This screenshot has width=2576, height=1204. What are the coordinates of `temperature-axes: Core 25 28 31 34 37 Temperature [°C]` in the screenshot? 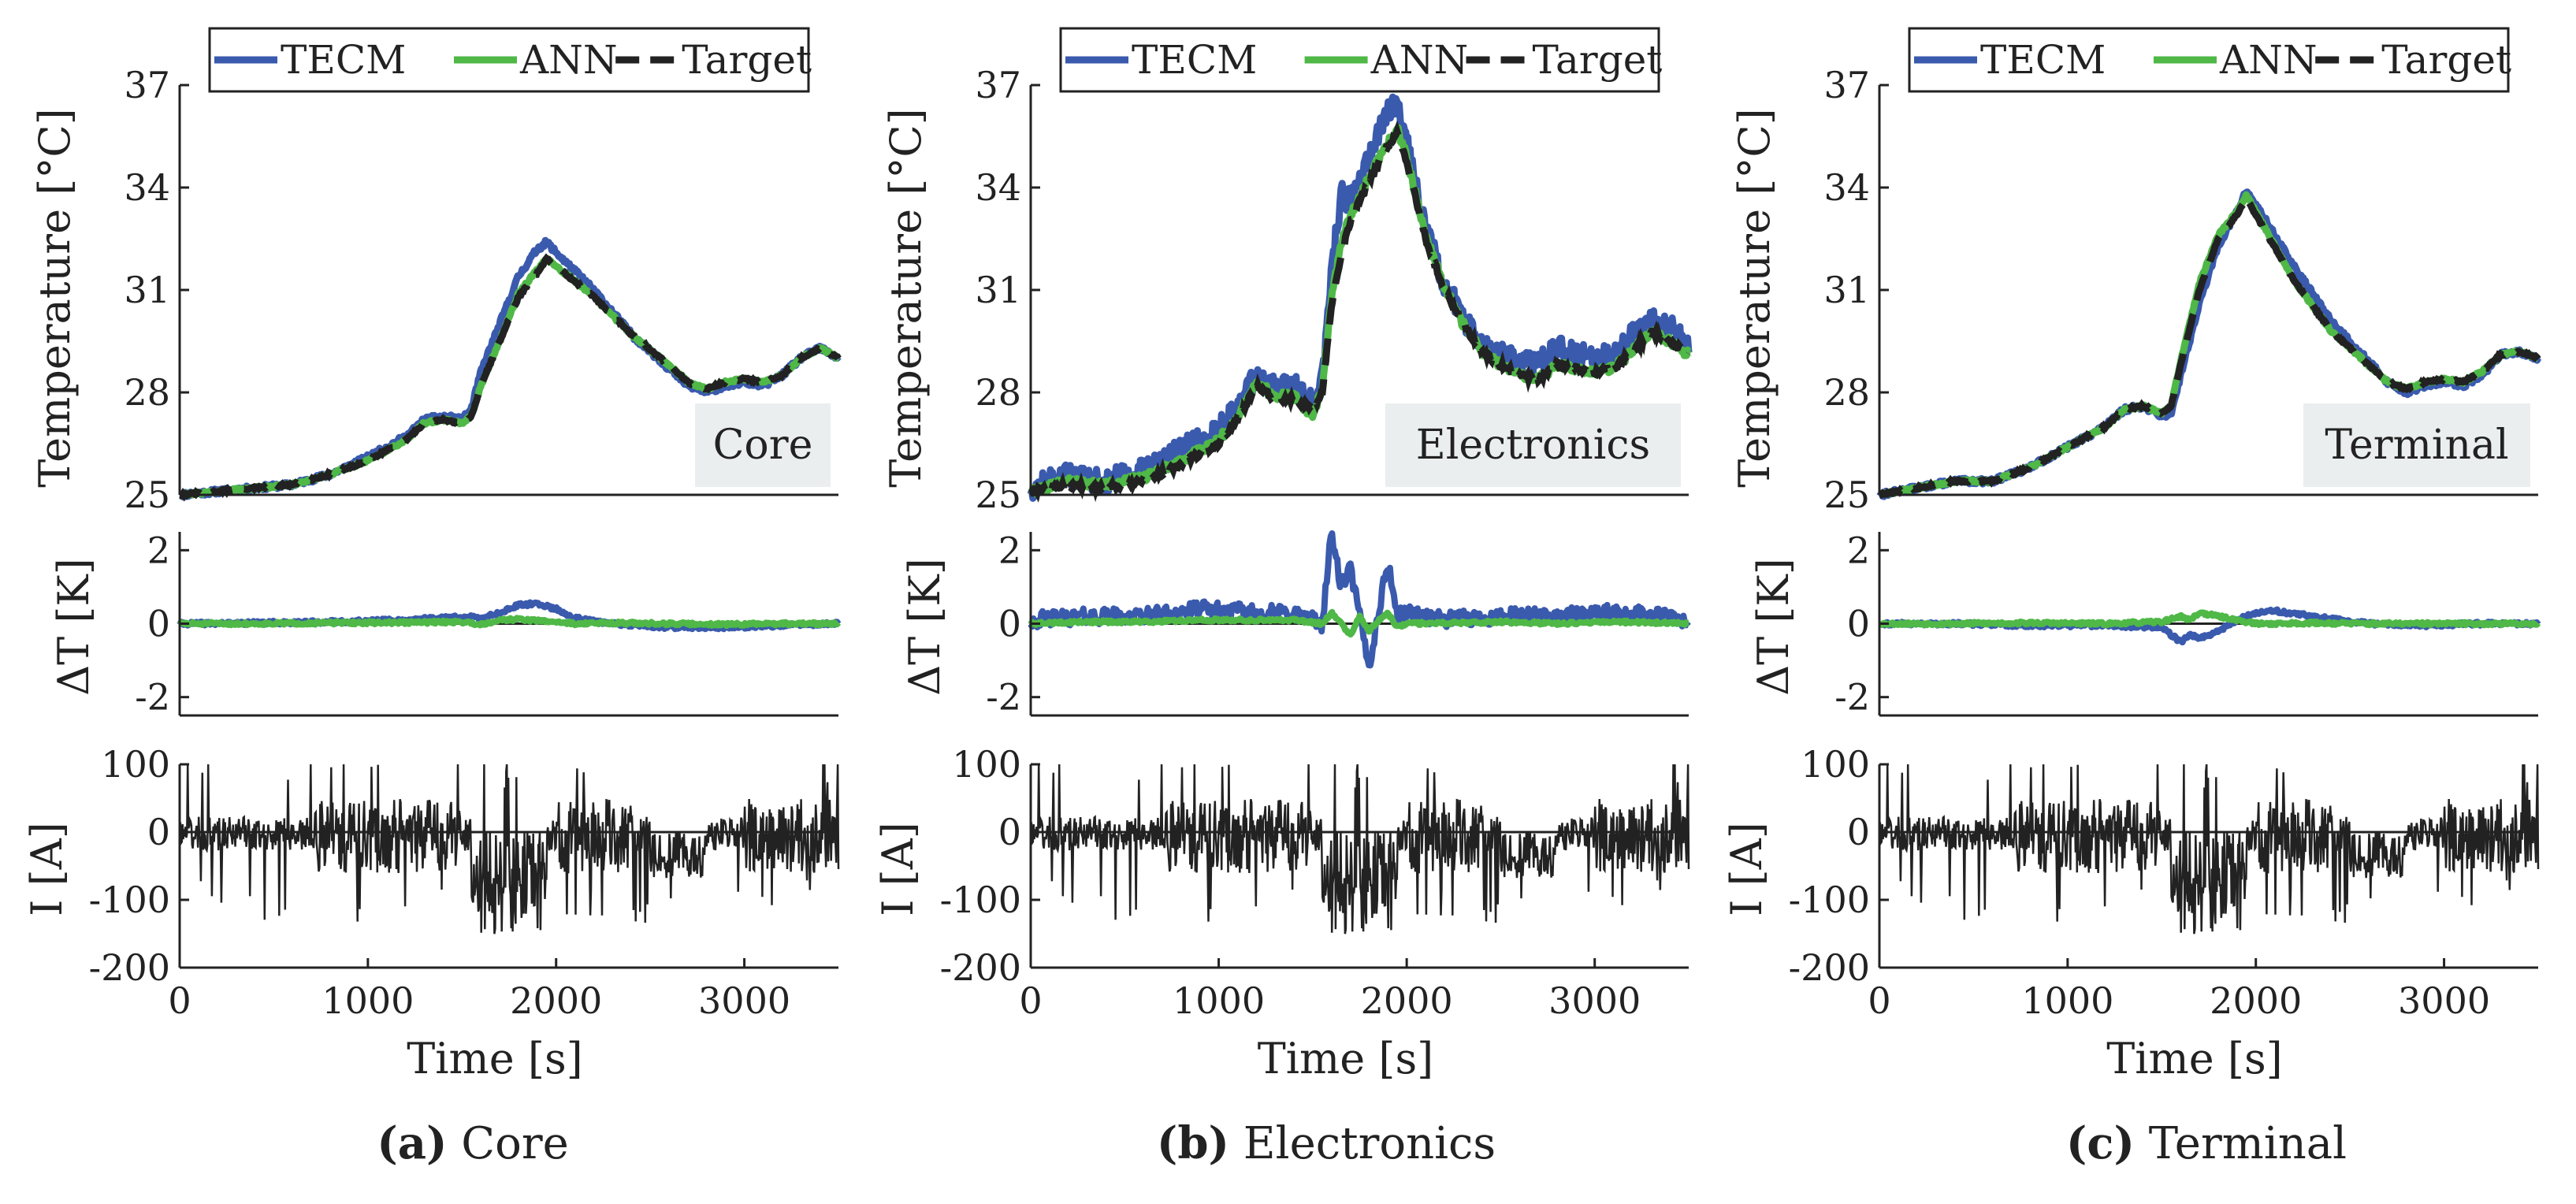 It's located at (436, 290).